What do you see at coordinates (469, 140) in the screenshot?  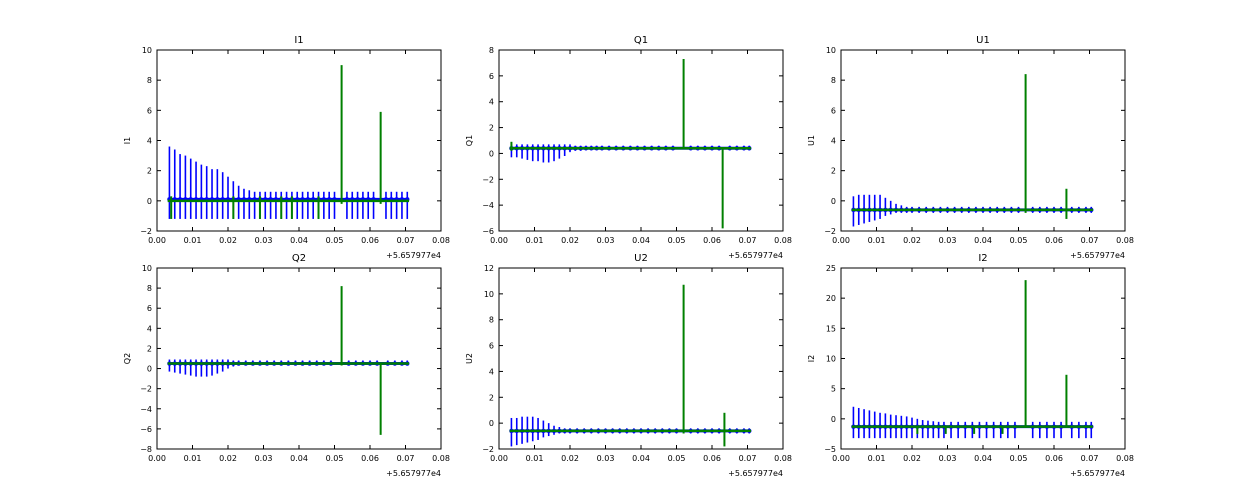 I see `y-axis-label: Q1` at bounding box center [469, 140].